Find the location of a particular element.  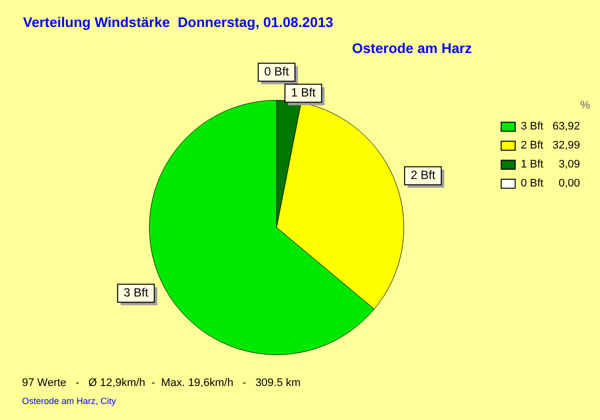

slice-label: 2 Bft is located at coordinates (423, 175).